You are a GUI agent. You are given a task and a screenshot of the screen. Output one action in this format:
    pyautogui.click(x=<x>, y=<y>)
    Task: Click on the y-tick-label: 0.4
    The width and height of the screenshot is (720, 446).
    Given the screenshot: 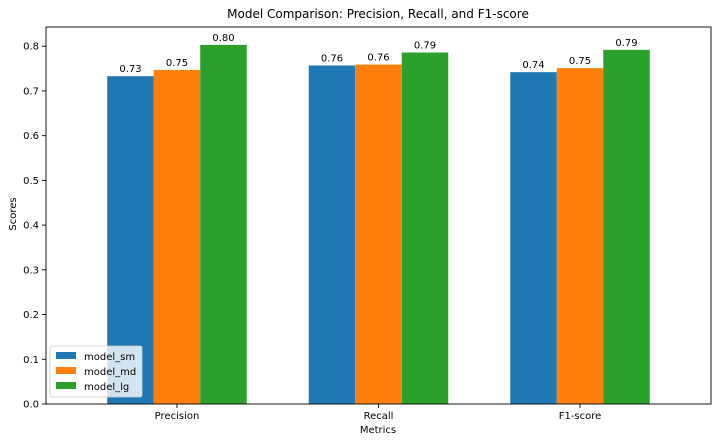 What is the action you would take?
    pyautogui.click(x=31, y=226)
    